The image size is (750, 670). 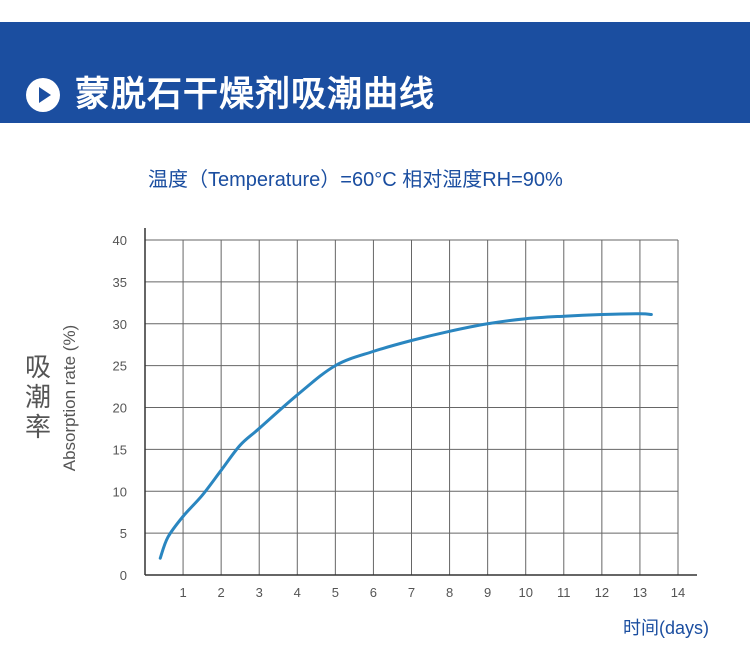 What do you see at coordinates (373, 592) in the screenshot?
I see `x-tick-label: 6` at bounding box center [373, 592].